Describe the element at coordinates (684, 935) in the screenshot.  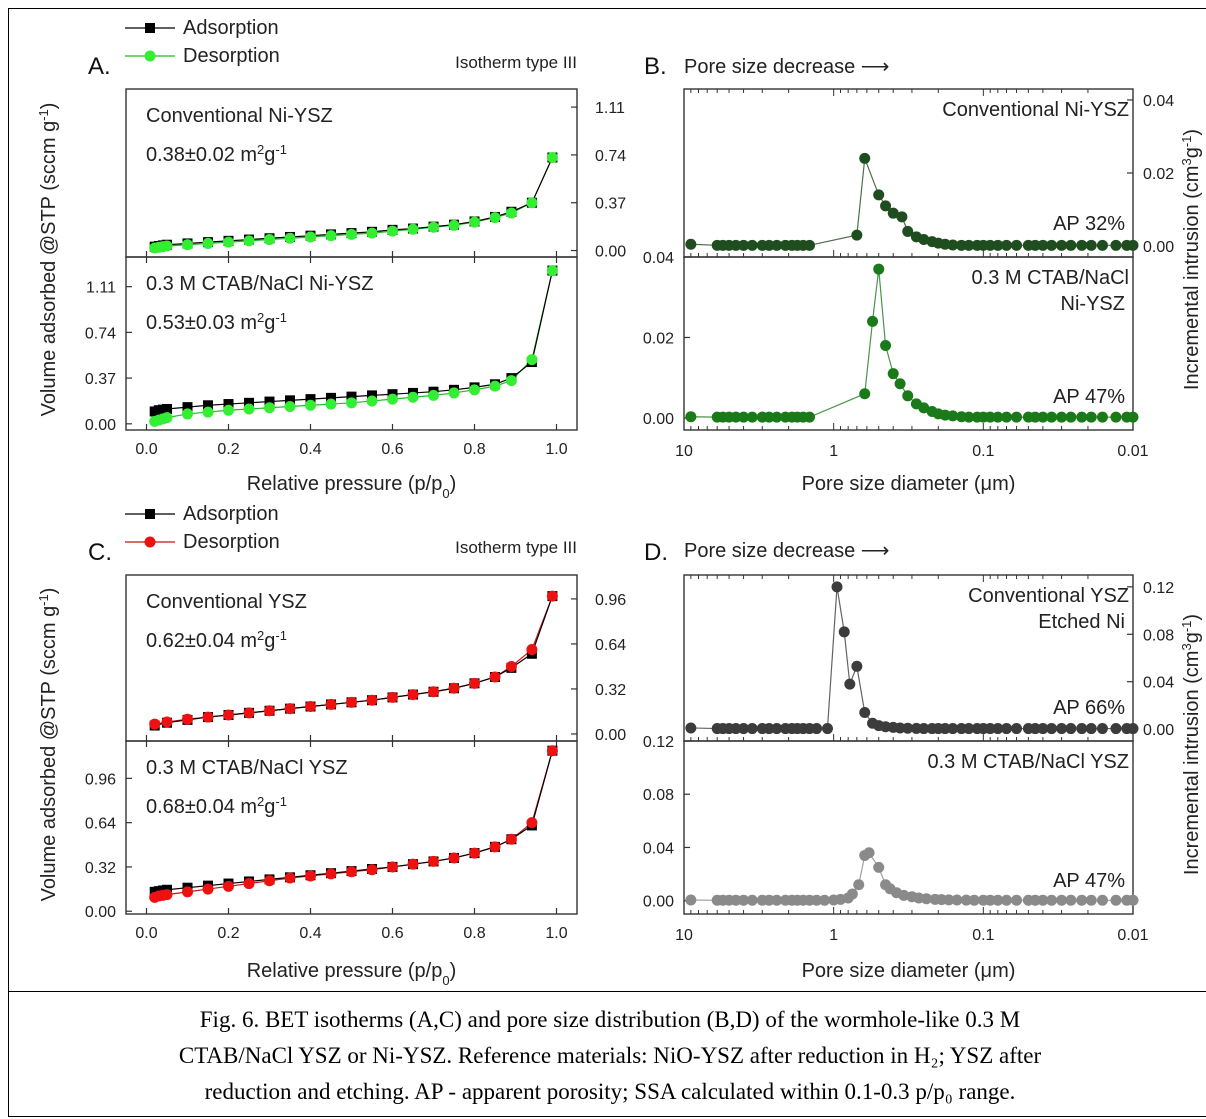
I see `x-tick-label-D: 10` at that location.